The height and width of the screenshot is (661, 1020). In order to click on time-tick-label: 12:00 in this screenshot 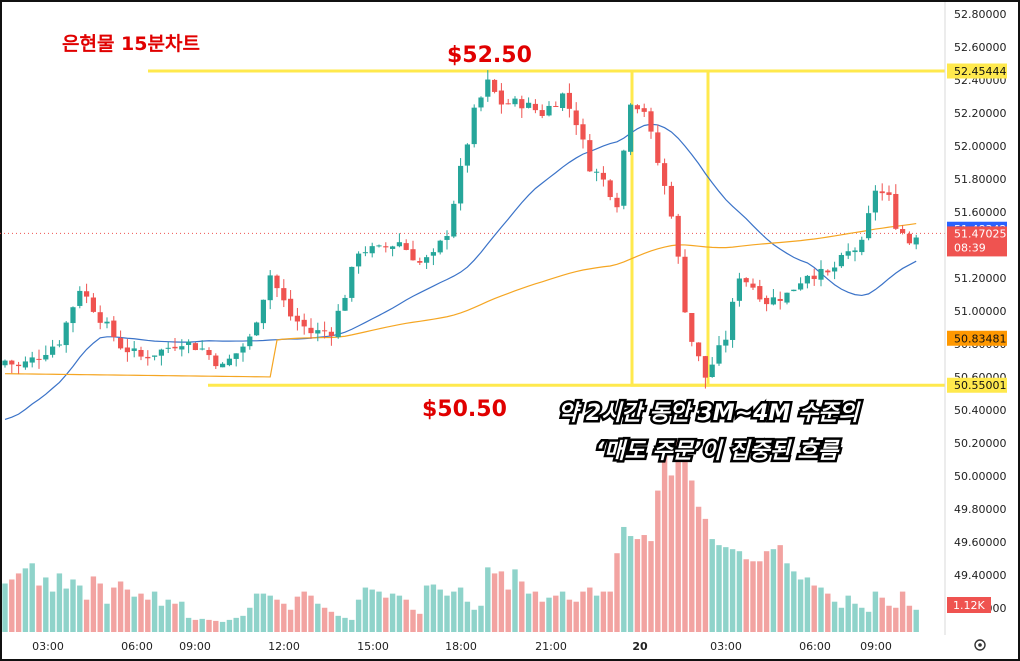, I will do `click(284, 646)`.